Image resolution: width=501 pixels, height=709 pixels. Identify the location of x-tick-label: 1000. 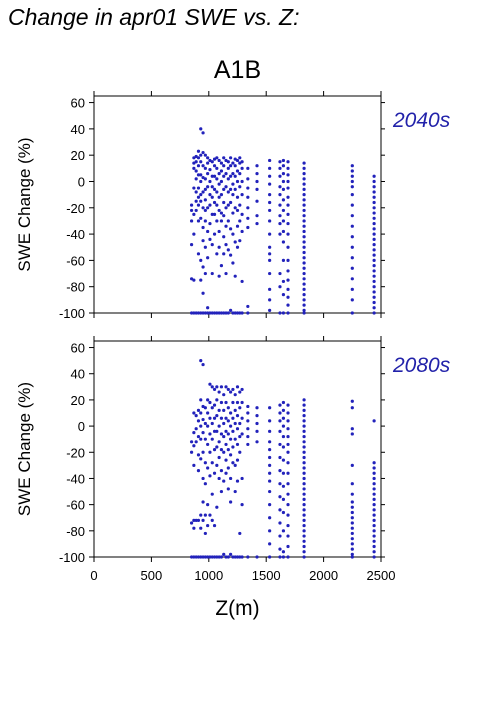
(208, 575).